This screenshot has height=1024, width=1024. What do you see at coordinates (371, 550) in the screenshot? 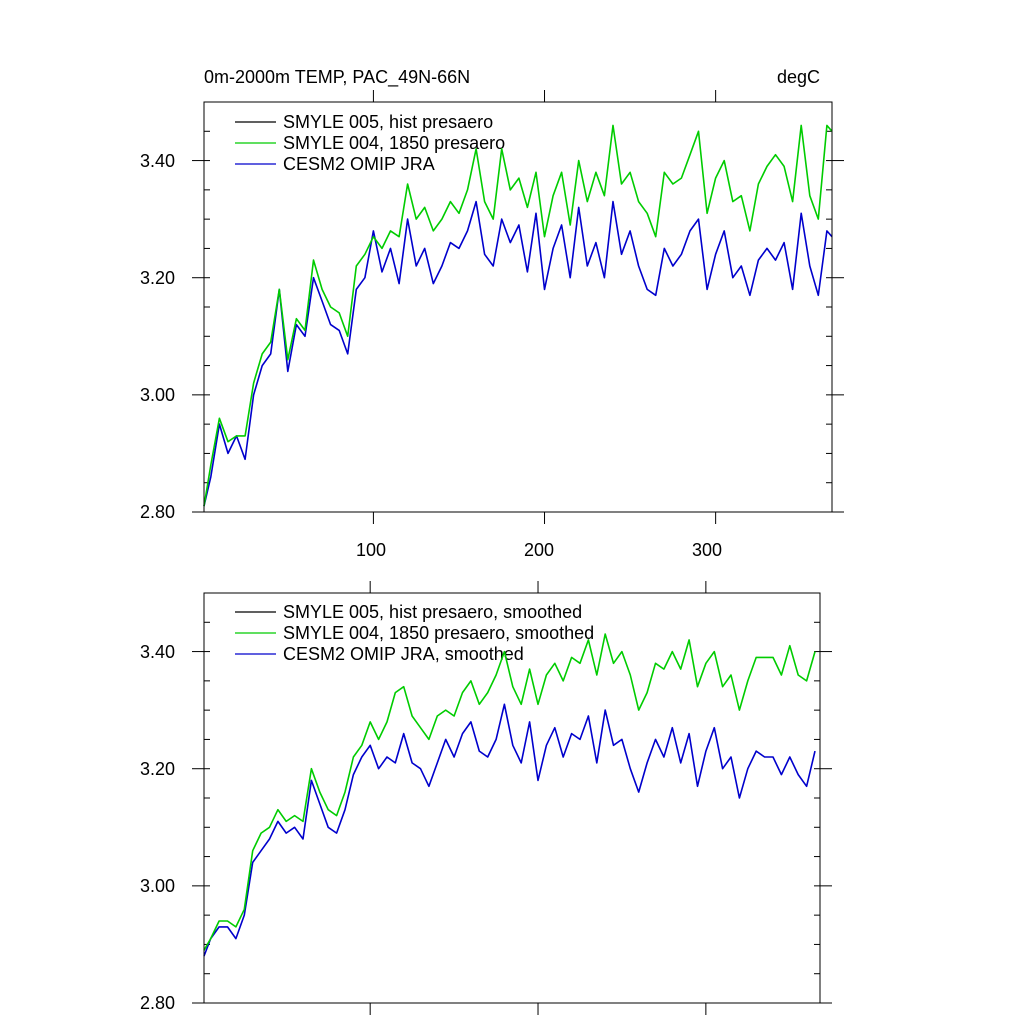
I see `x-tick-label: 100` at bounding box center [371, 550].